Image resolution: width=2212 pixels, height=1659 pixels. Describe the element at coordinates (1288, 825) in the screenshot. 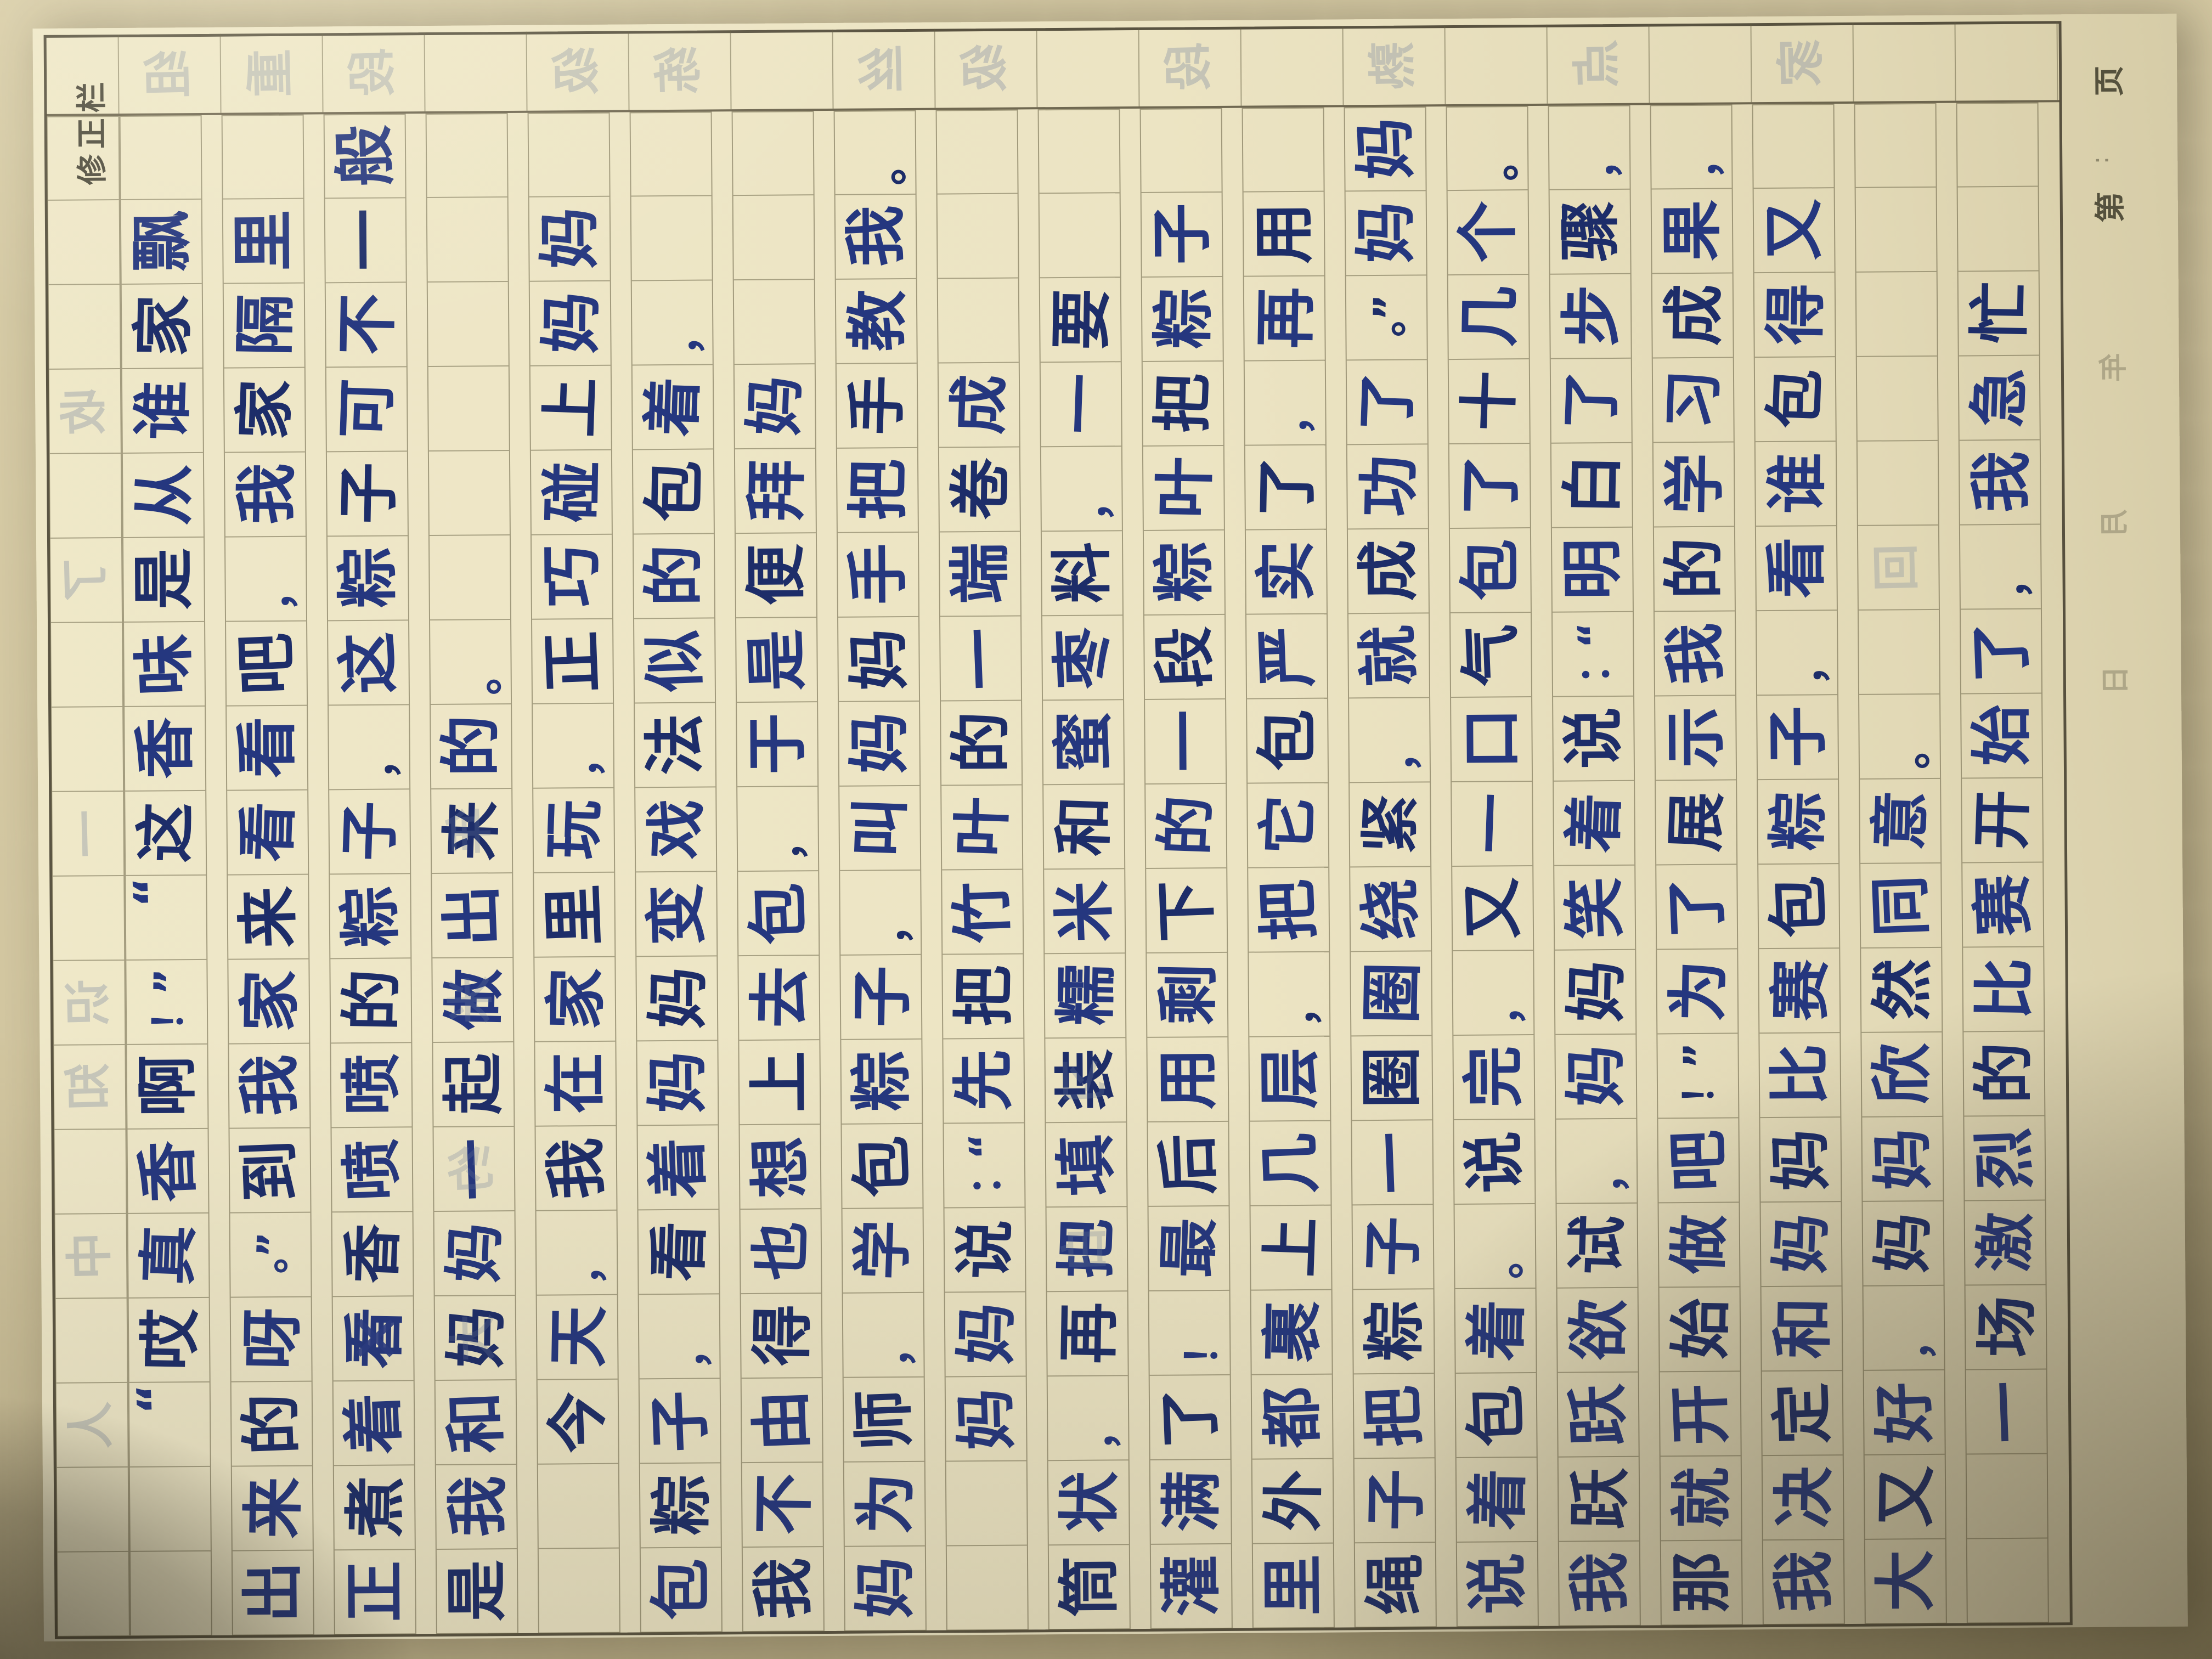

I see `grid-cell: 它` at that location.